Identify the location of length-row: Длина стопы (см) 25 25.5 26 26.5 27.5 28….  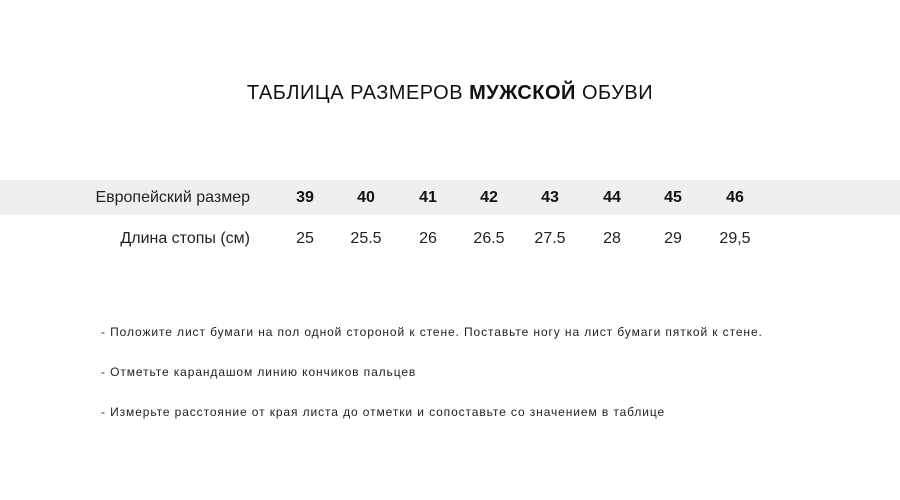
(450, 238).